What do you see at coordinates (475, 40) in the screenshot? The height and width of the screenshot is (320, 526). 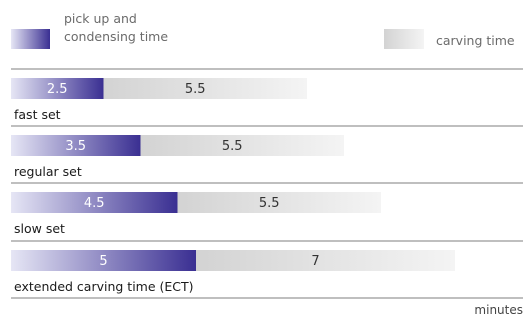 I see `legend-label-carving: carving time` at bounding box center [475, 40].